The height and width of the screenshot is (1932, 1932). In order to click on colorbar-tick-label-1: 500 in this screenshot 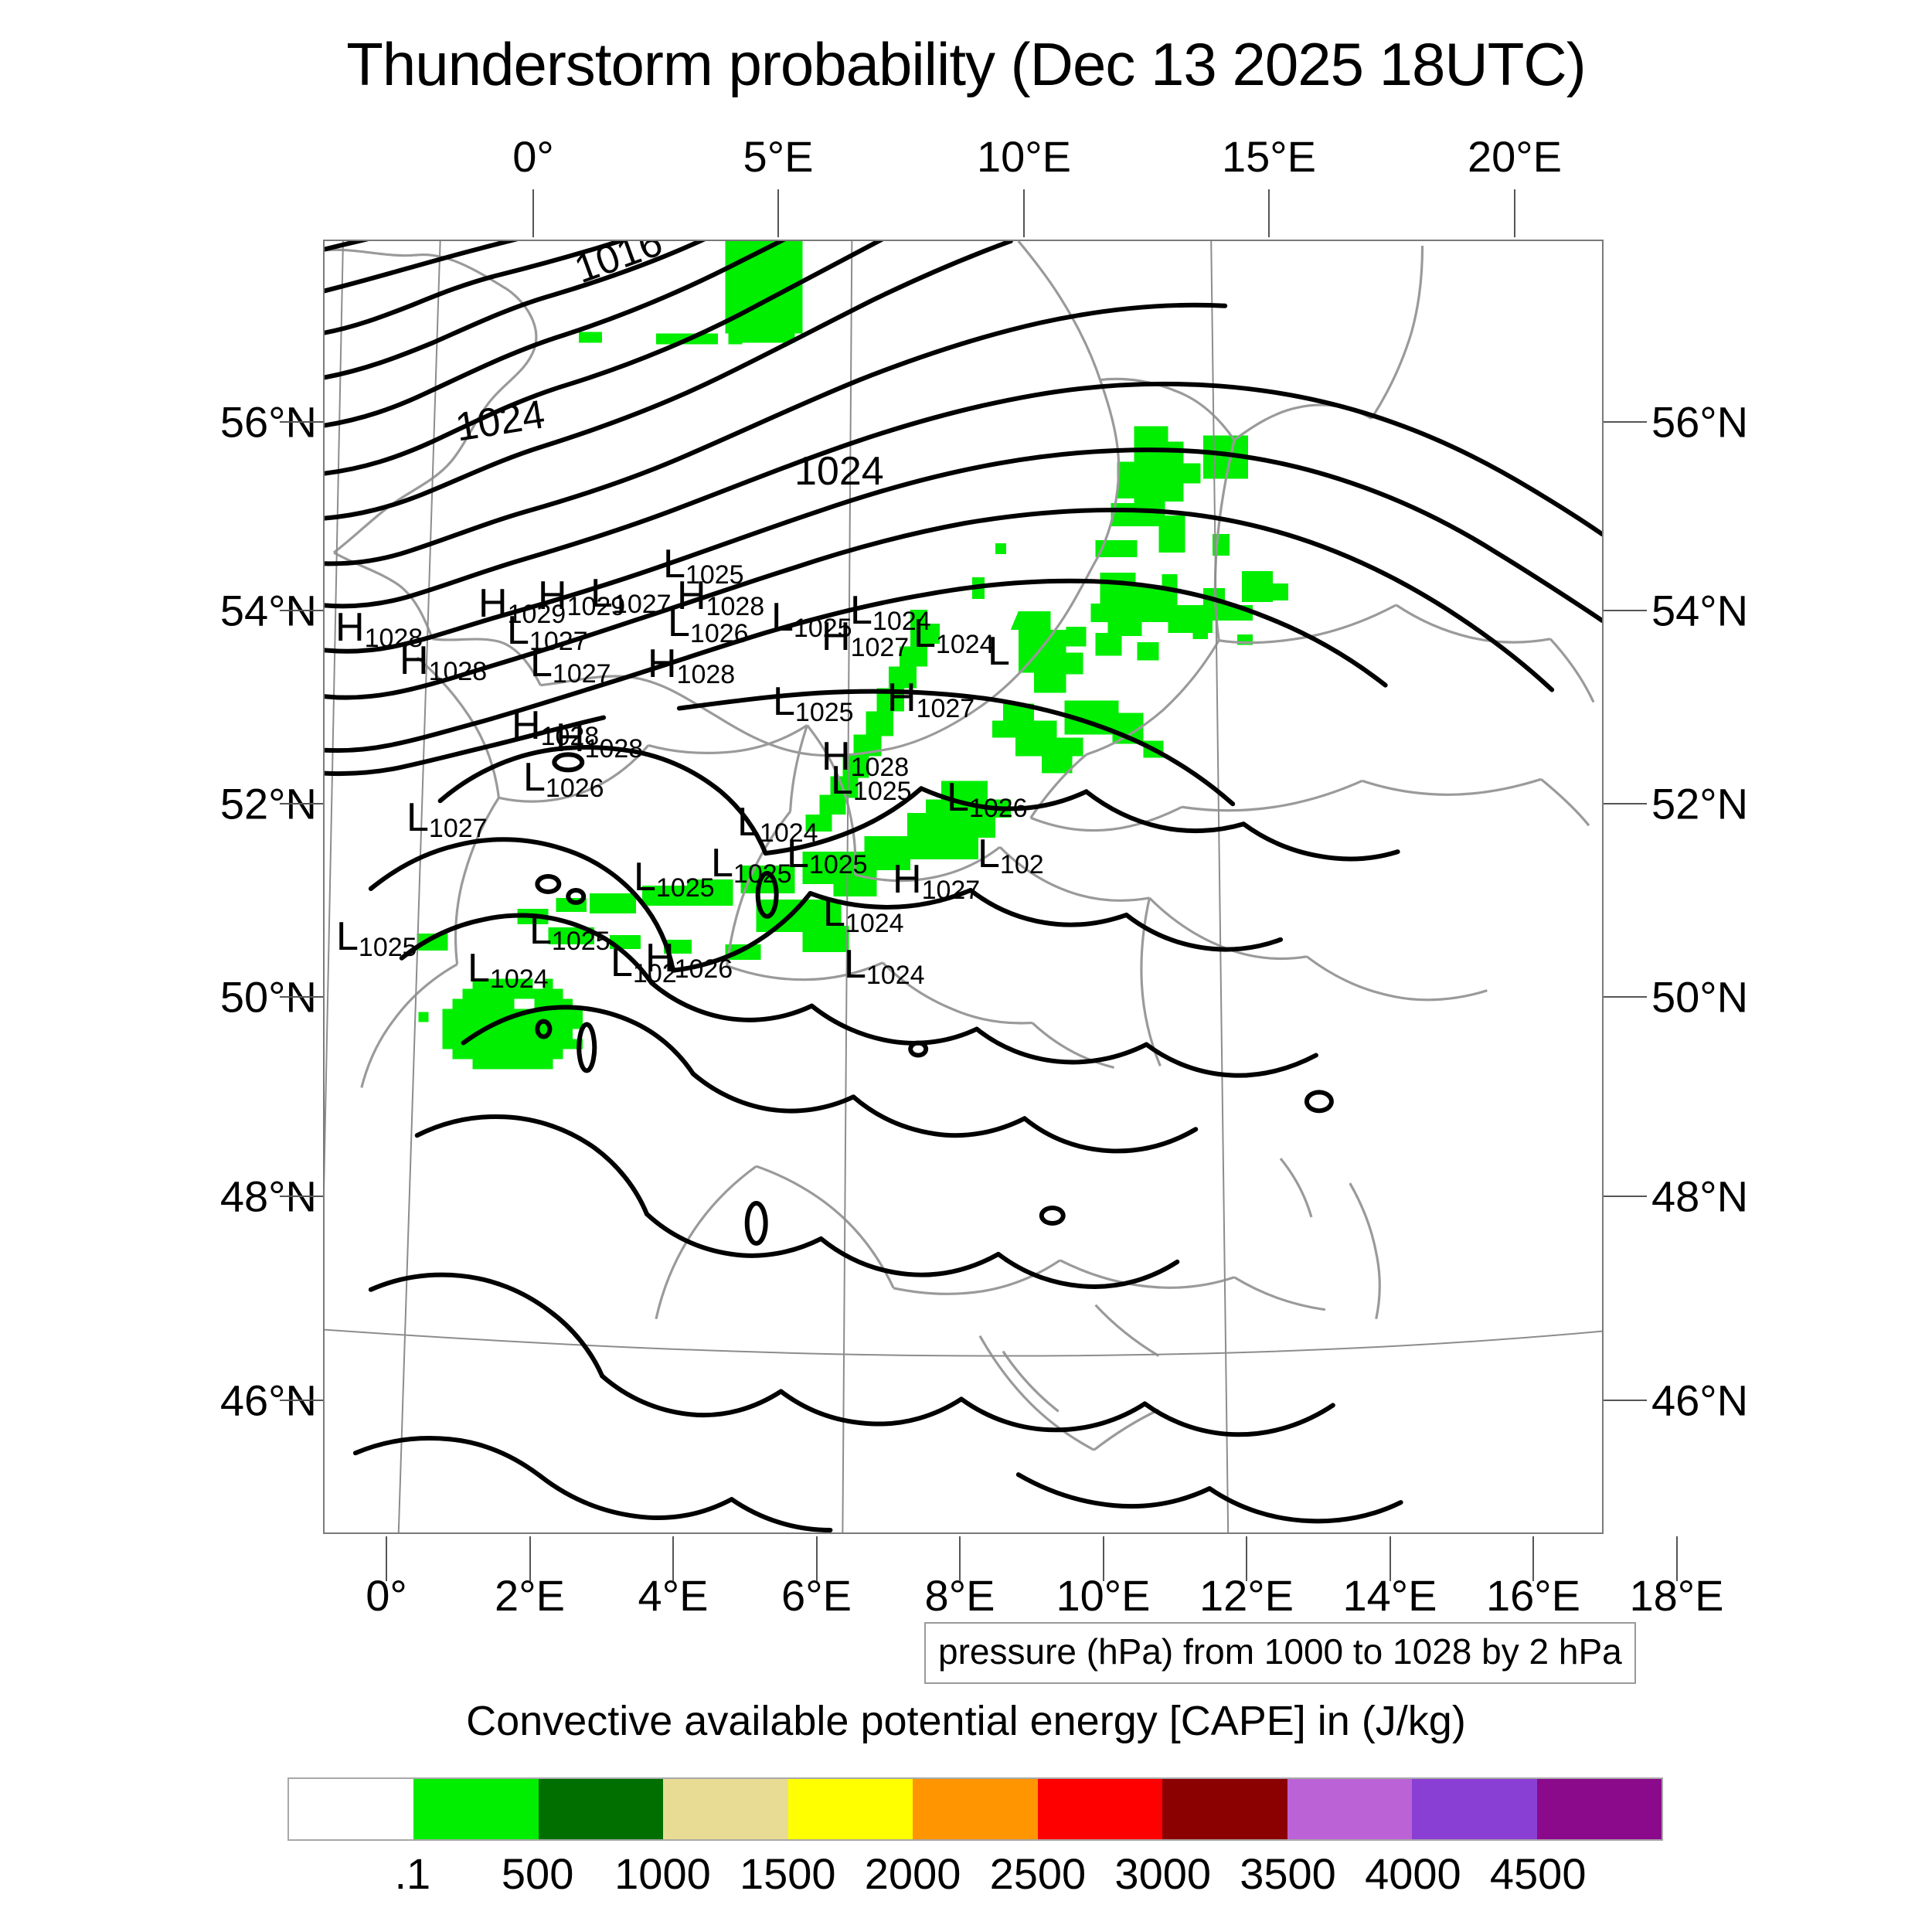, I will do `click(538, 1873)`.